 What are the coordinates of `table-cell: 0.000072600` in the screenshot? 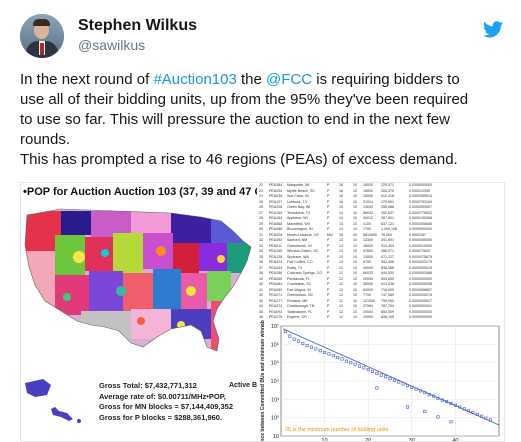 It's located at (419, 251).